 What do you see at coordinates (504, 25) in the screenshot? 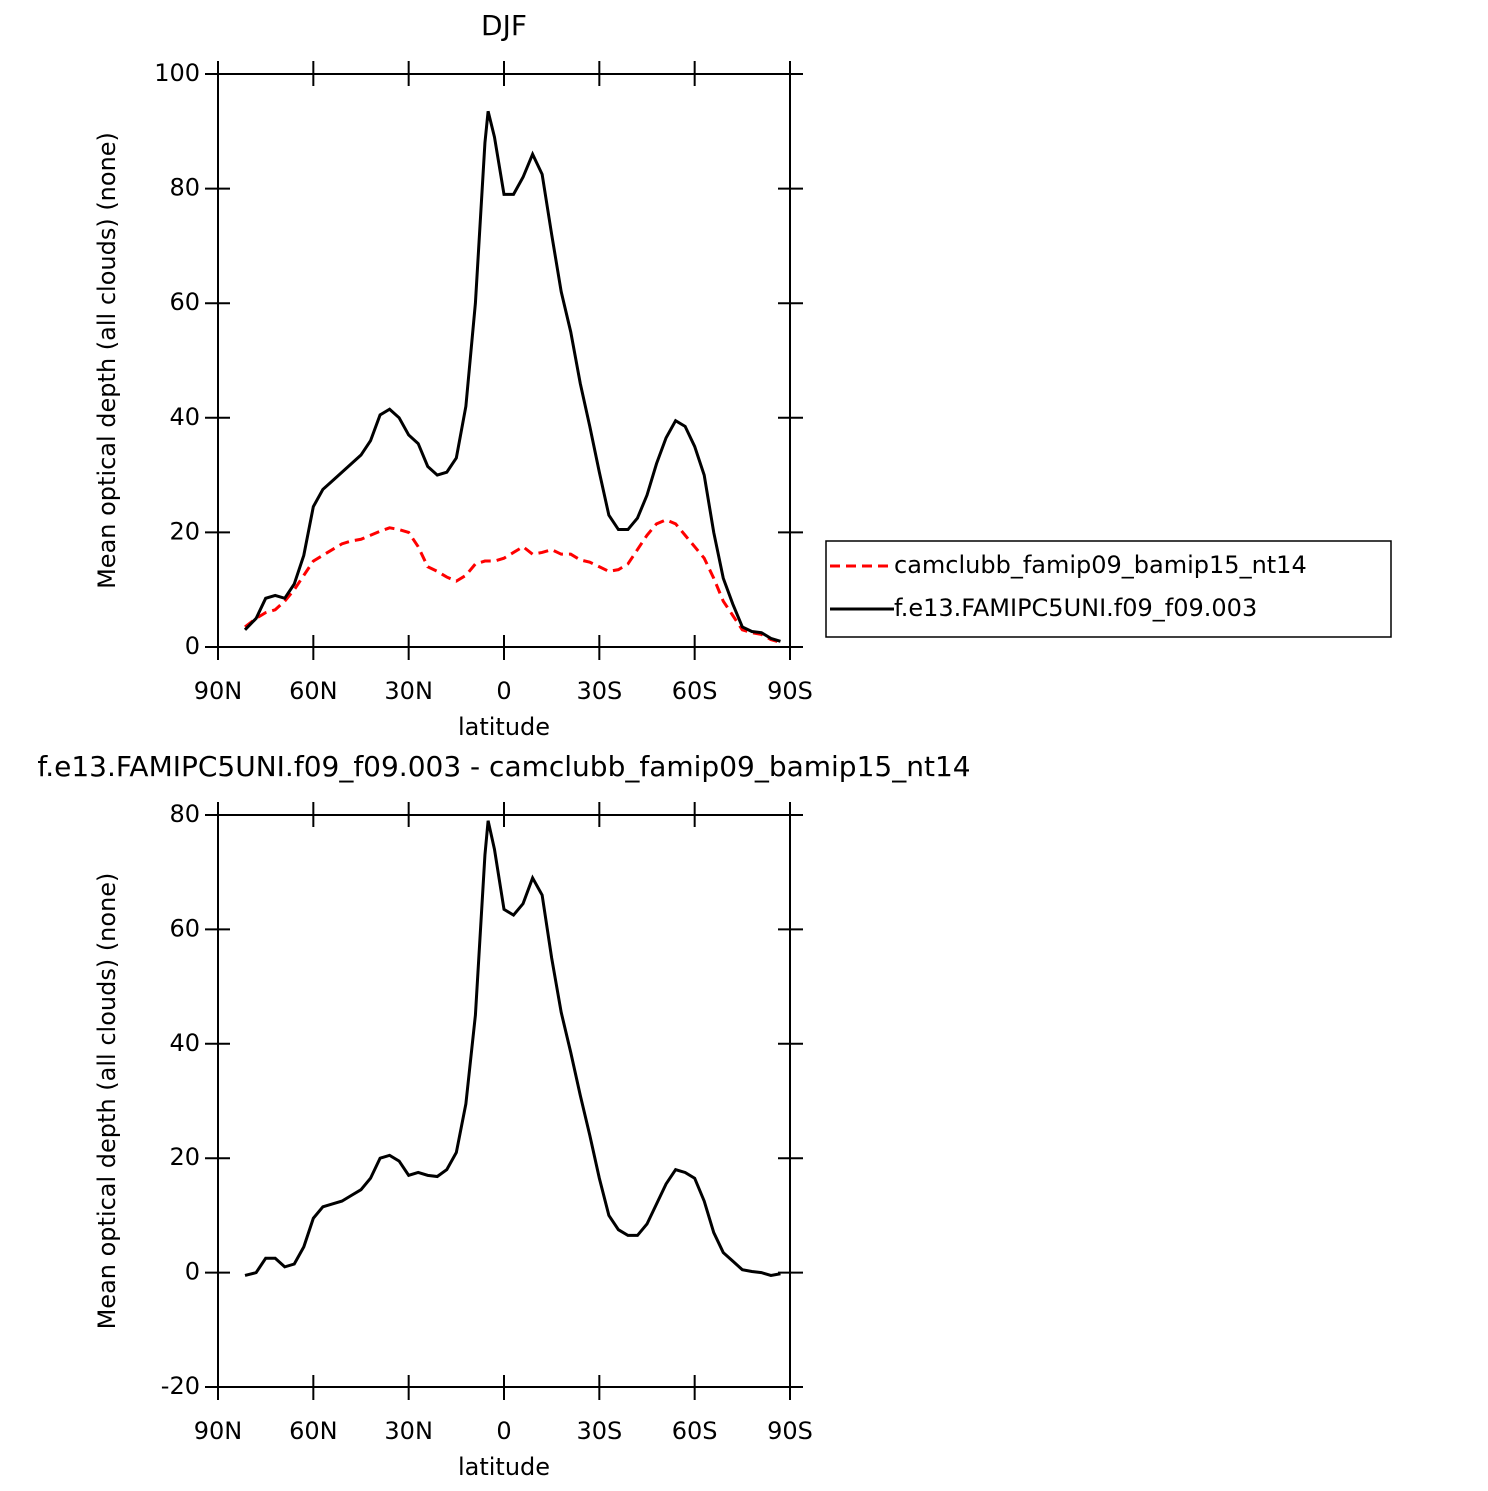
I see `chart-title: DJF` at bounding box center [504, 25].